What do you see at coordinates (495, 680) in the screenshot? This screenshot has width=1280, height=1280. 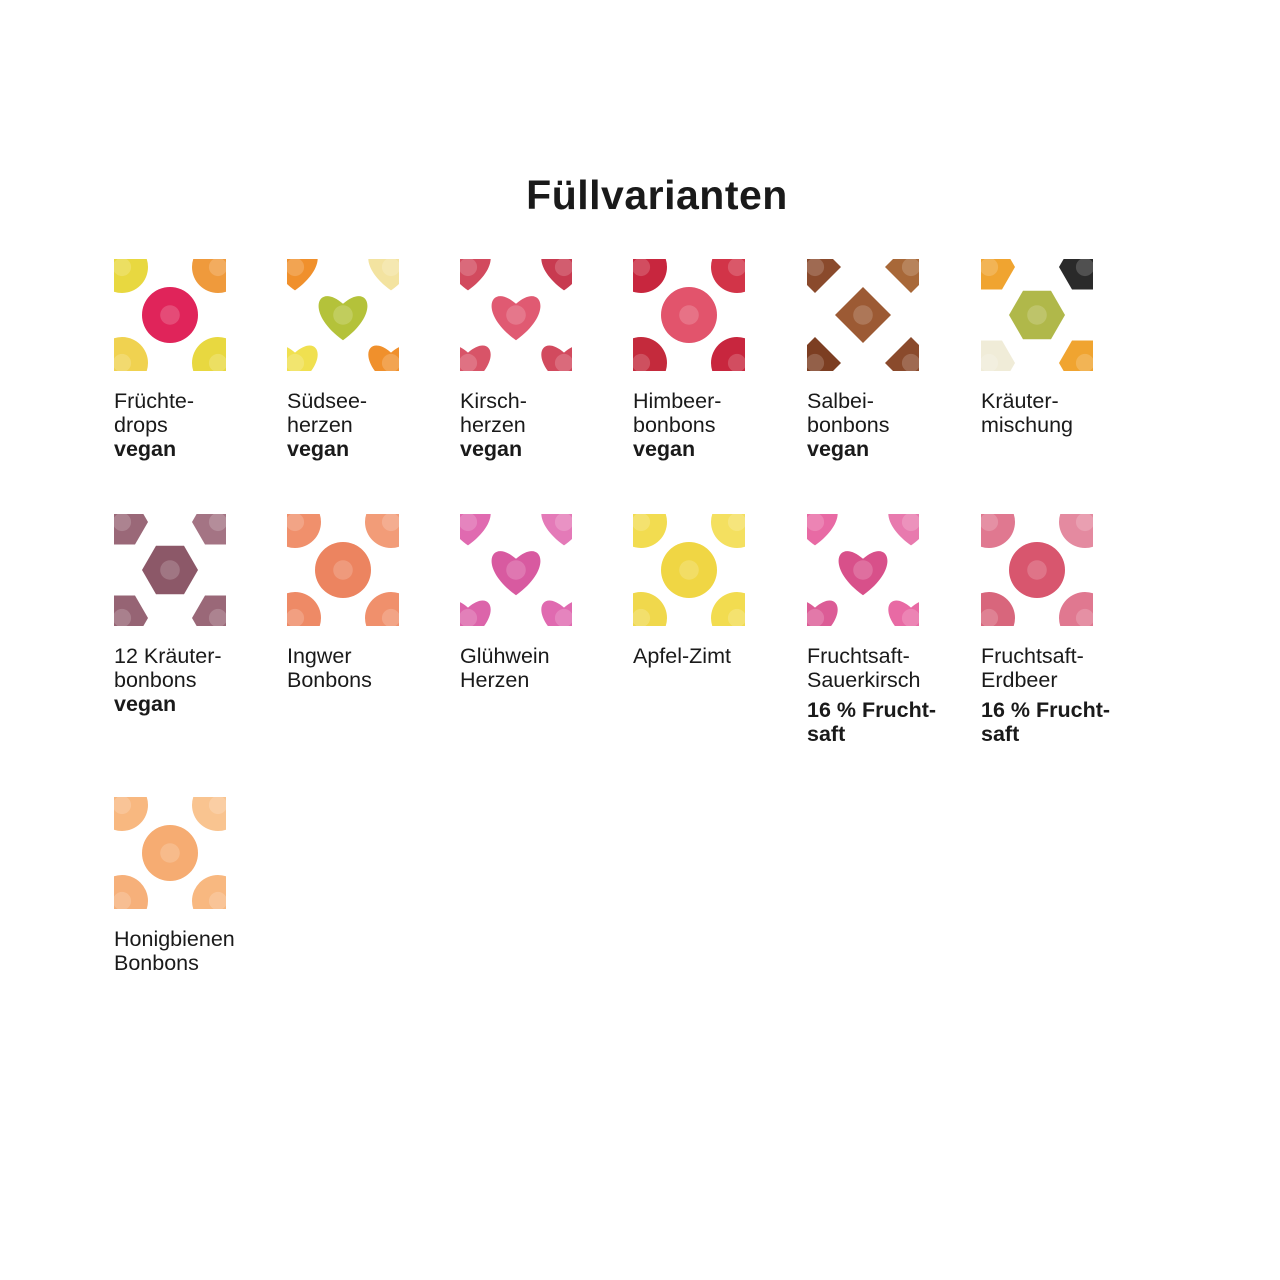 I see `variant-name-line: Herzen` at bounding box center [495, 680].